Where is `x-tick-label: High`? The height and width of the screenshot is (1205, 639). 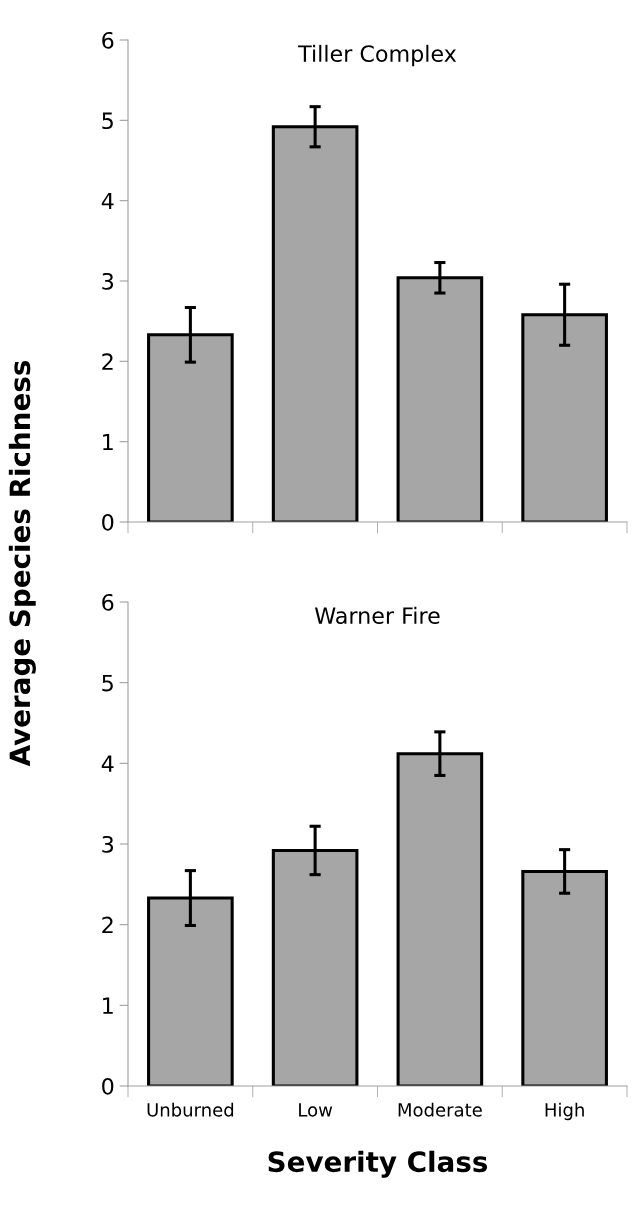
x-tick-label: High is located at coordinates (564, 1111).